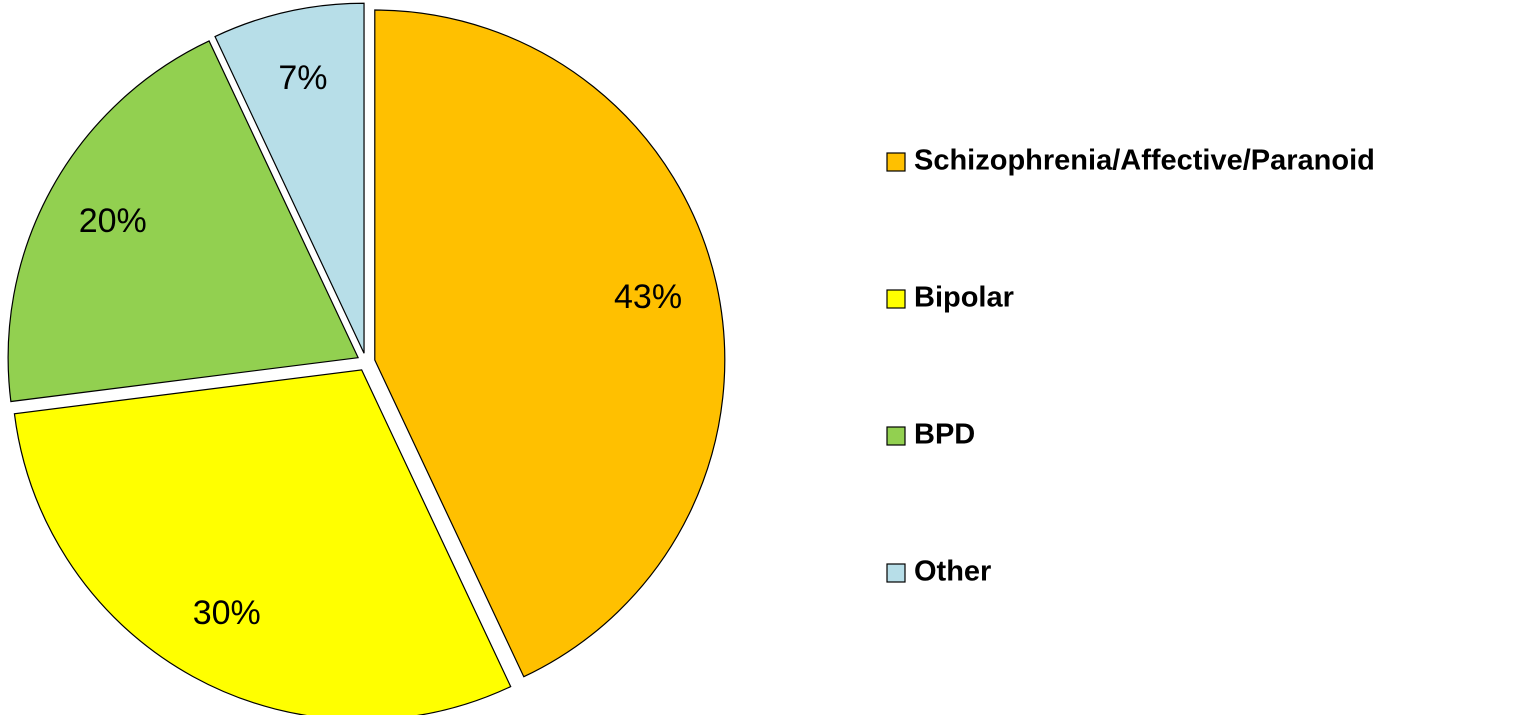 This screenshot has height=715, width=1520. Describe the element at coordinates (227, 613) in the screenshot. I see `slice-label: 30%` at that location.